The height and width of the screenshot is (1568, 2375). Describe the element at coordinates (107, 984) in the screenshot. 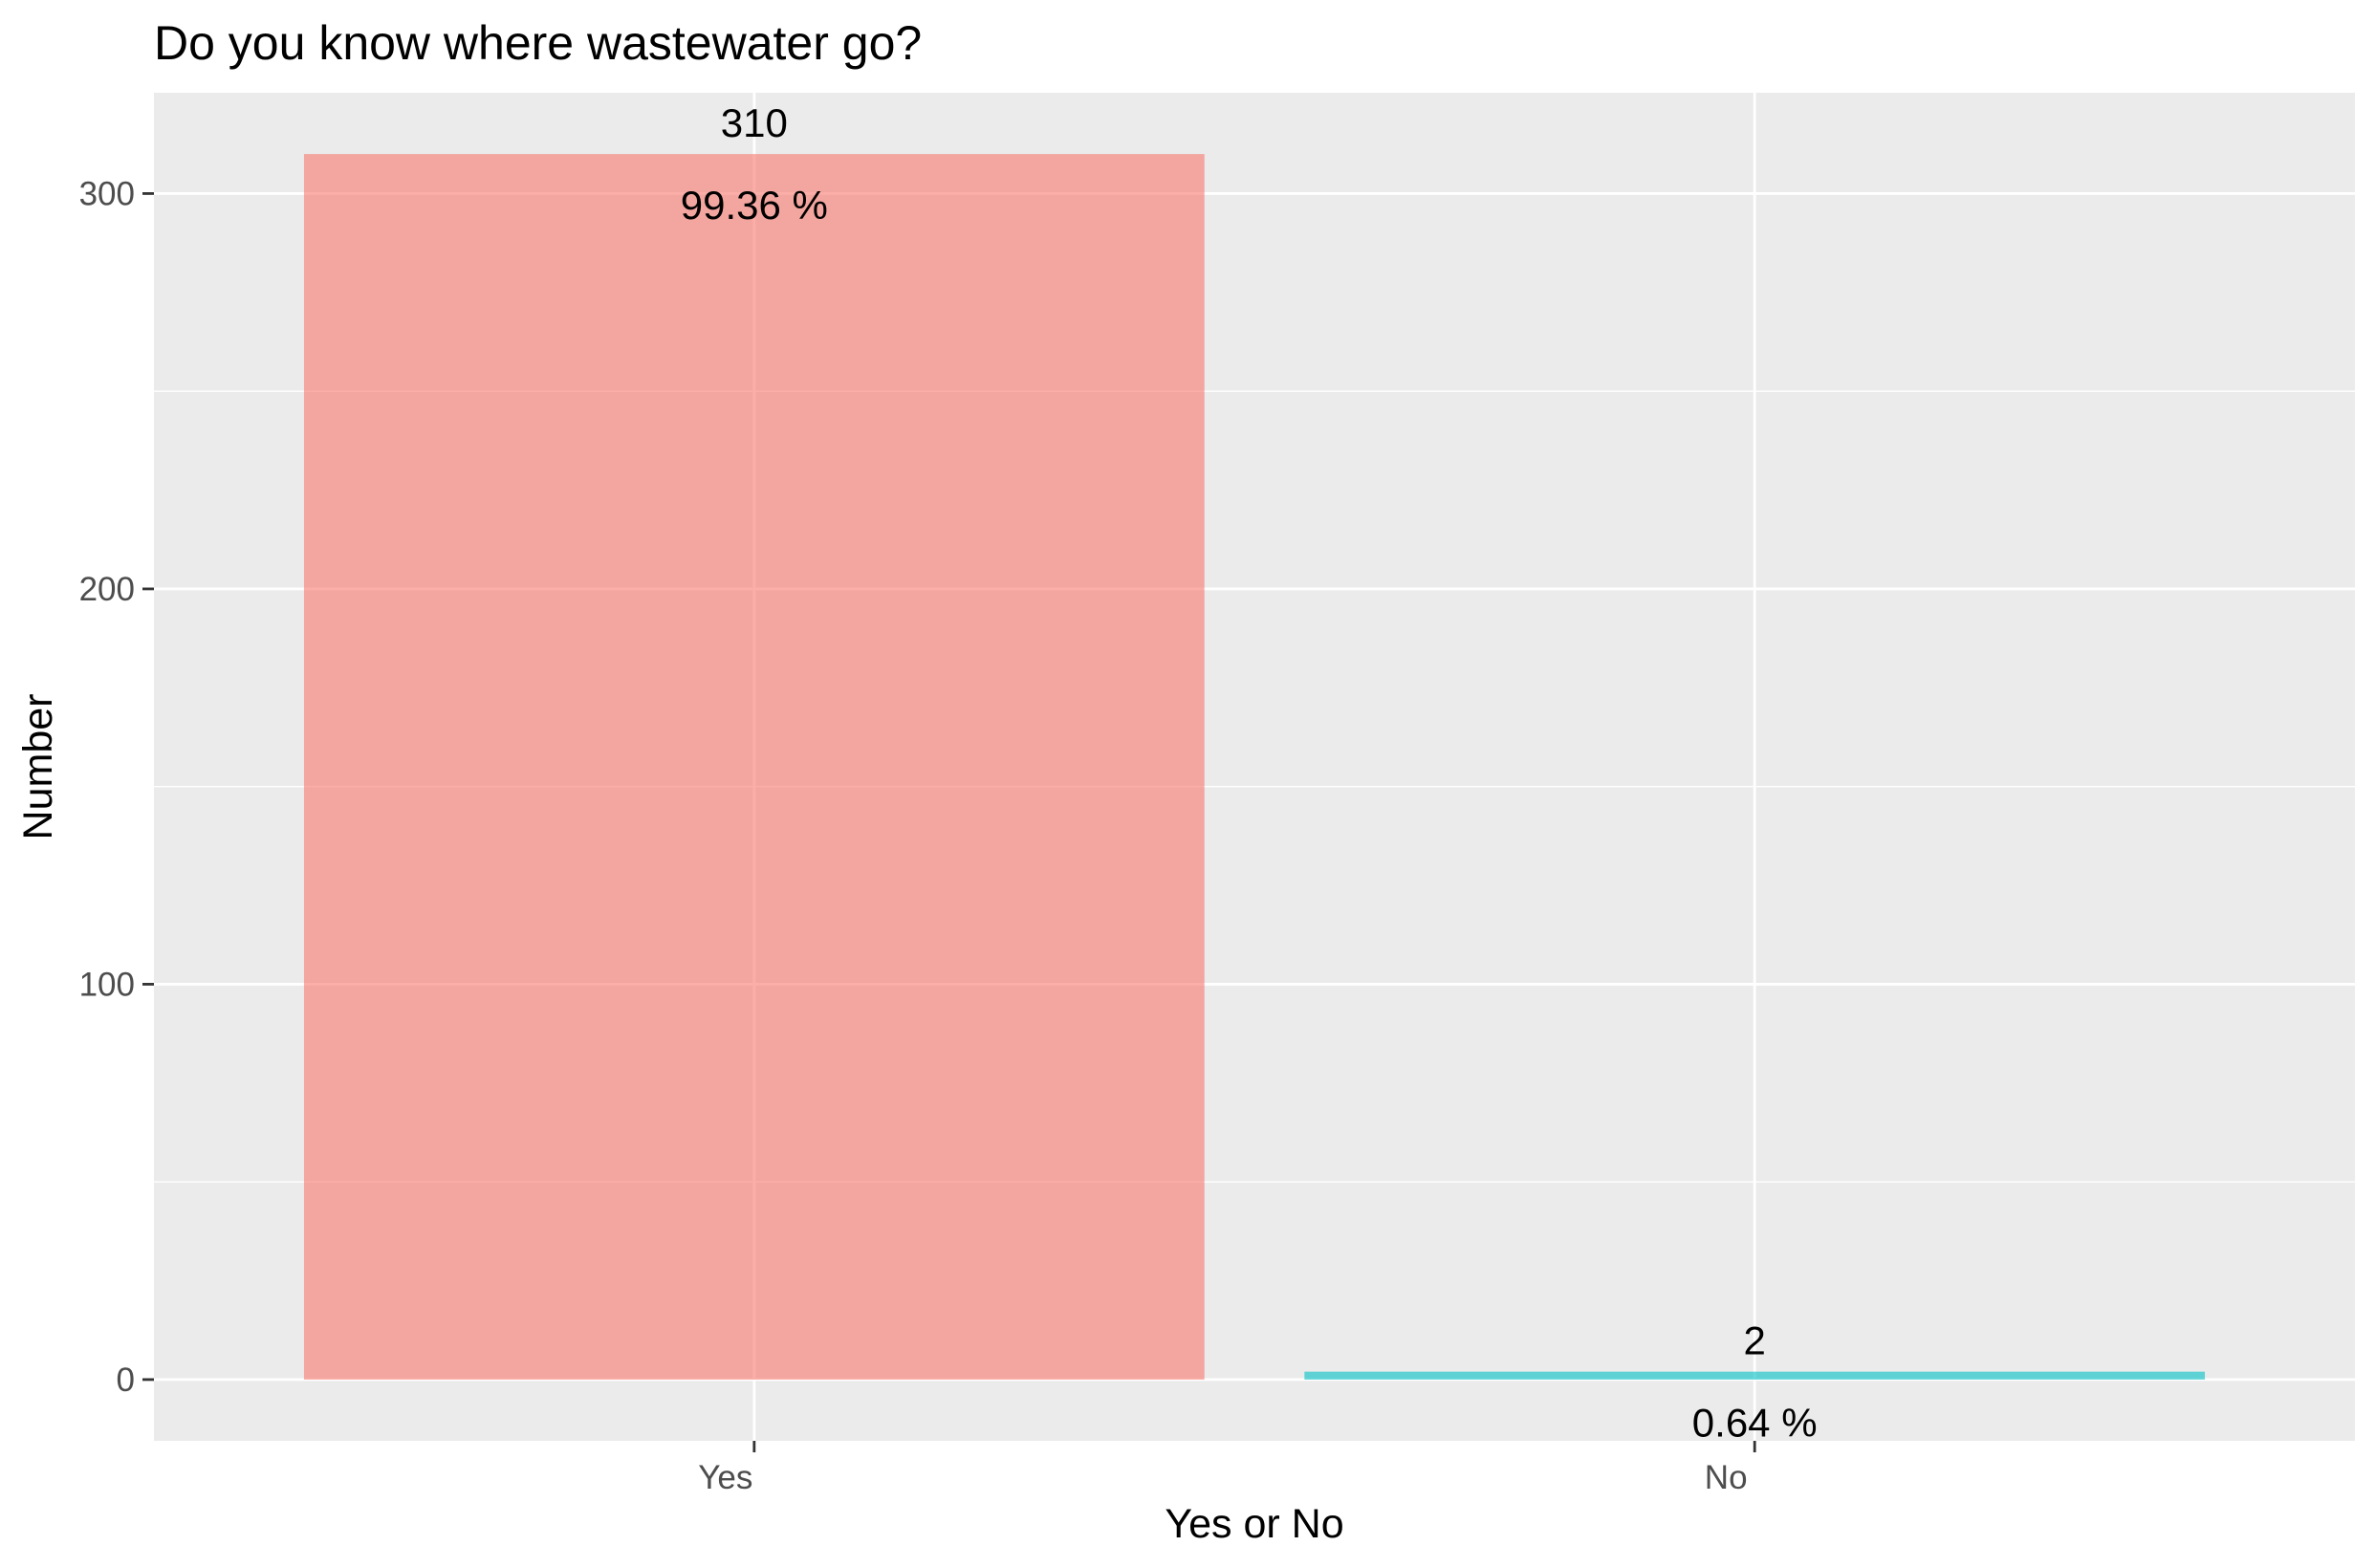

I see `y-tick-label: 100` at that location.